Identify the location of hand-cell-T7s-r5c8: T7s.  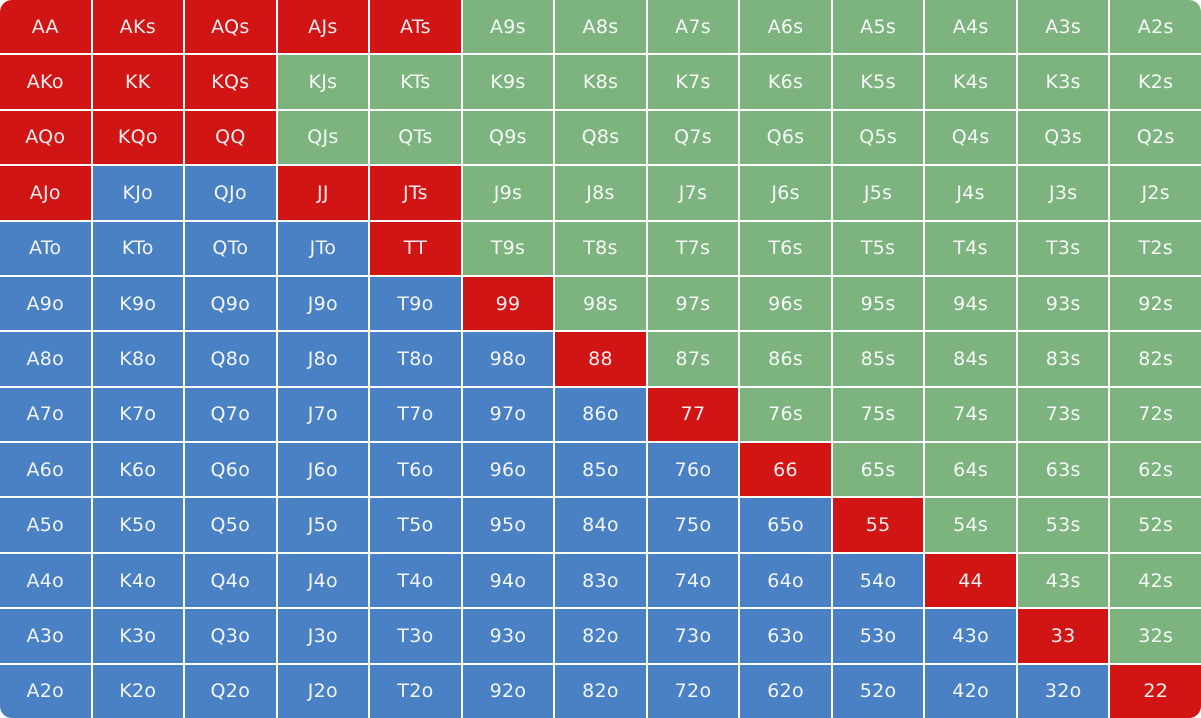
(693, 248).